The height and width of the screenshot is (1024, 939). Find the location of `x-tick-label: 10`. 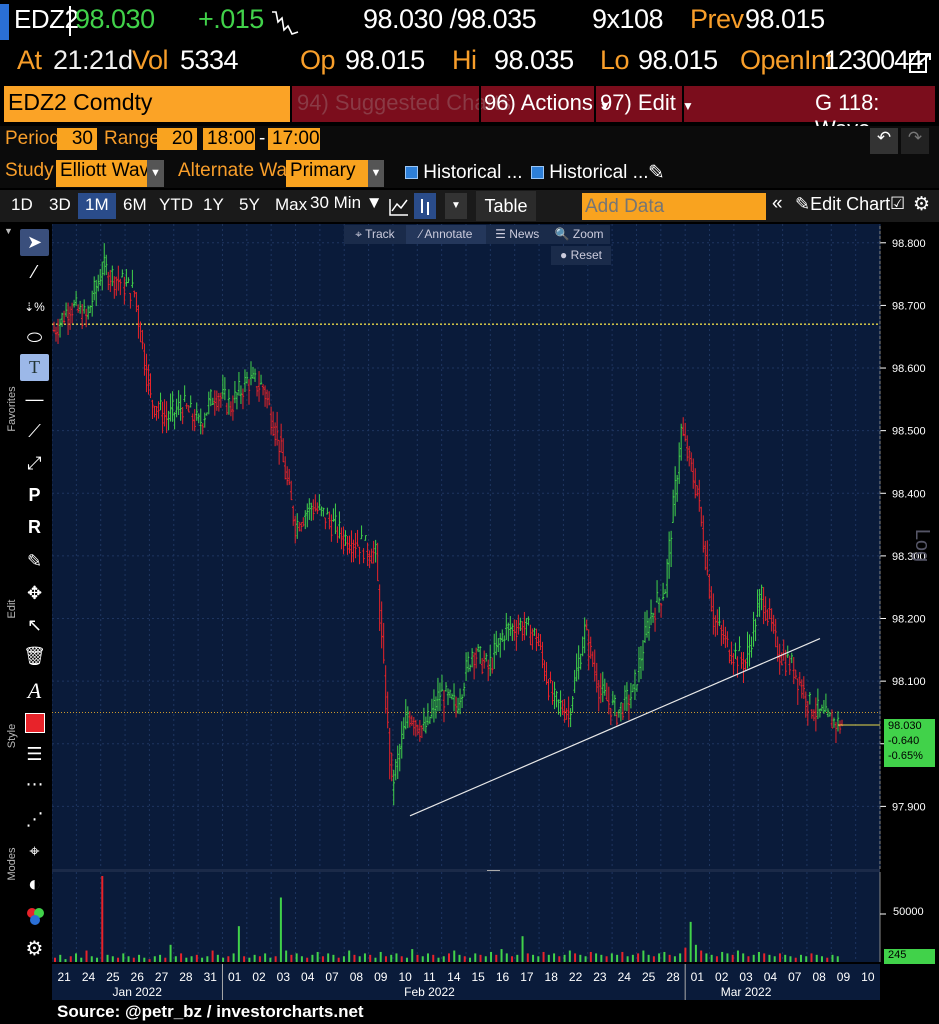

x-tick-label: 10 is located at coordinates (405, 977).